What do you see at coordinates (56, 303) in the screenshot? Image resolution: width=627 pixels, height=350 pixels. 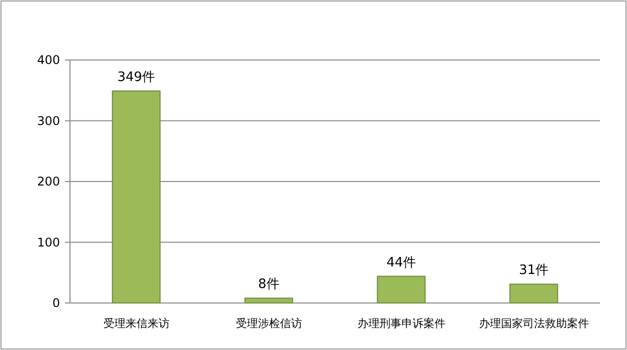 I see `y-tick-label: 0` at bounding box center [56, 303].